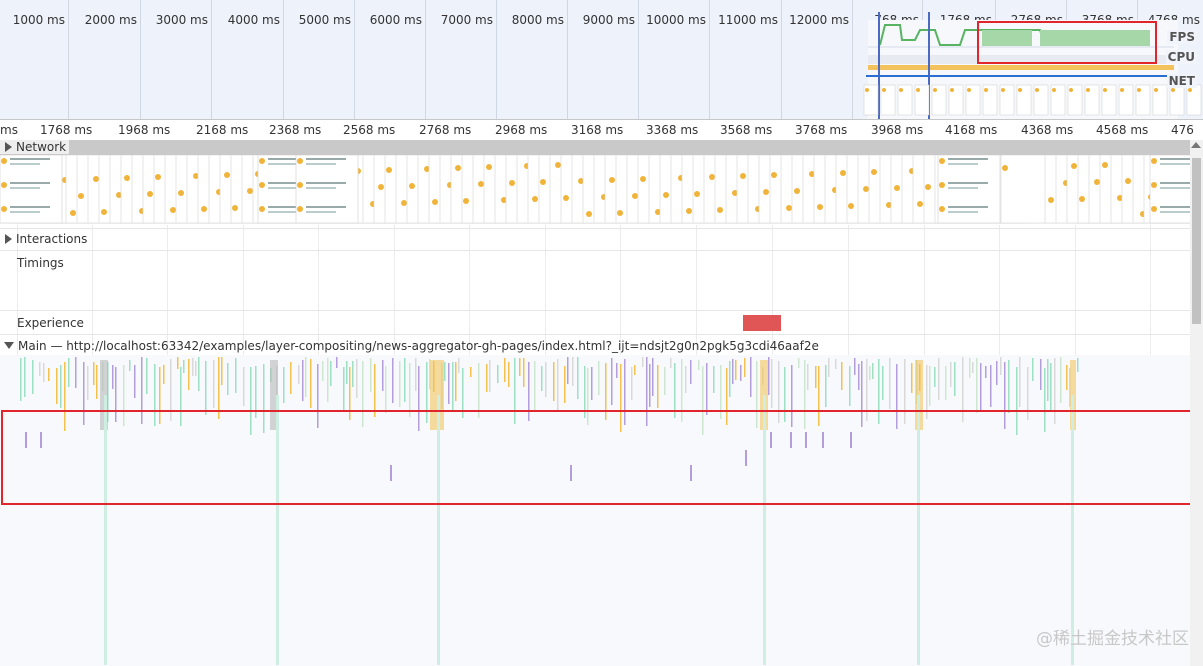 This screenshot has height=666, width=1203. What do you see at coordinates (1196, 145) in the screenshot?
I see `scroll-up-icon` at bounding box center [1196, 145].